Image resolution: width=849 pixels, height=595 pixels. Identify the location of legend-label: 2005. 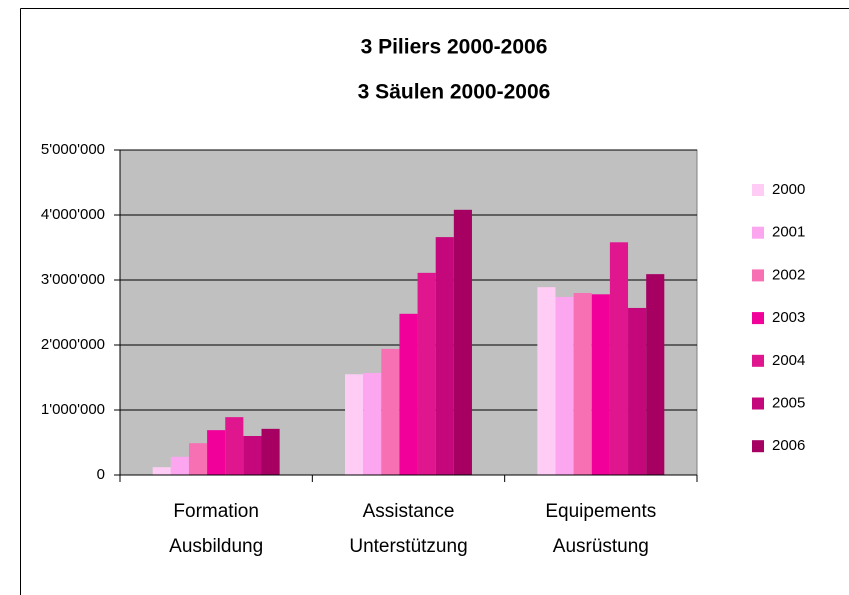
(788, 402).